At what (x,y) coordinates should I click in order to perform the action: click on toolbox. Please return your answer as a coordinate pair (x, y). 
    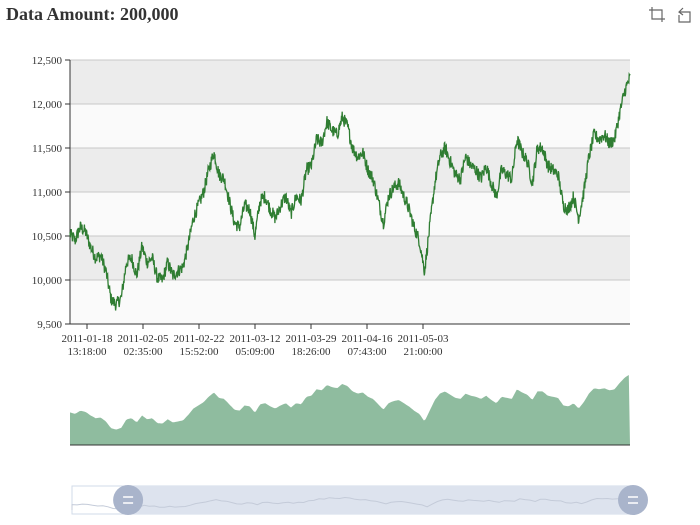
    Looking at the image, I should click on (671, 15).